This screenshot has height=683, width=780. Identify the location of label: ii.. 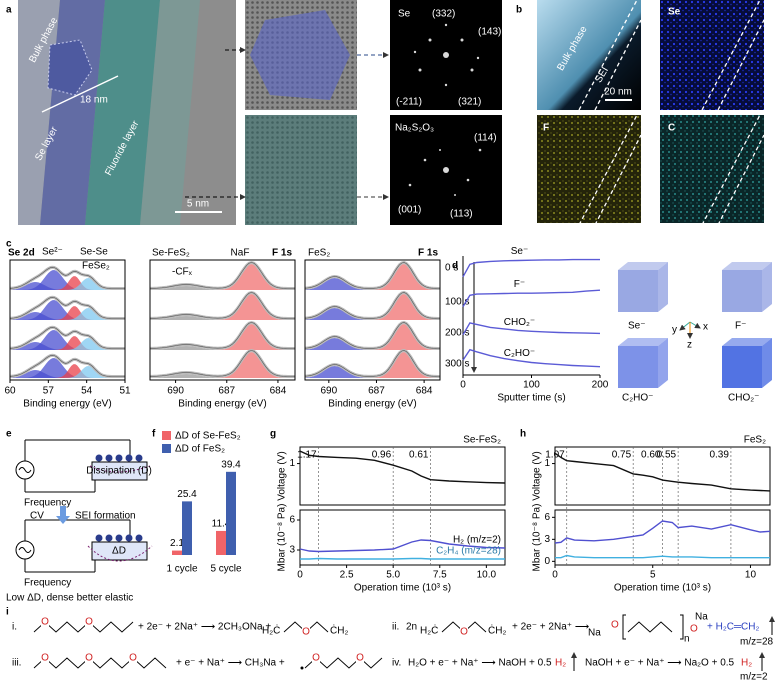
(395, 627).